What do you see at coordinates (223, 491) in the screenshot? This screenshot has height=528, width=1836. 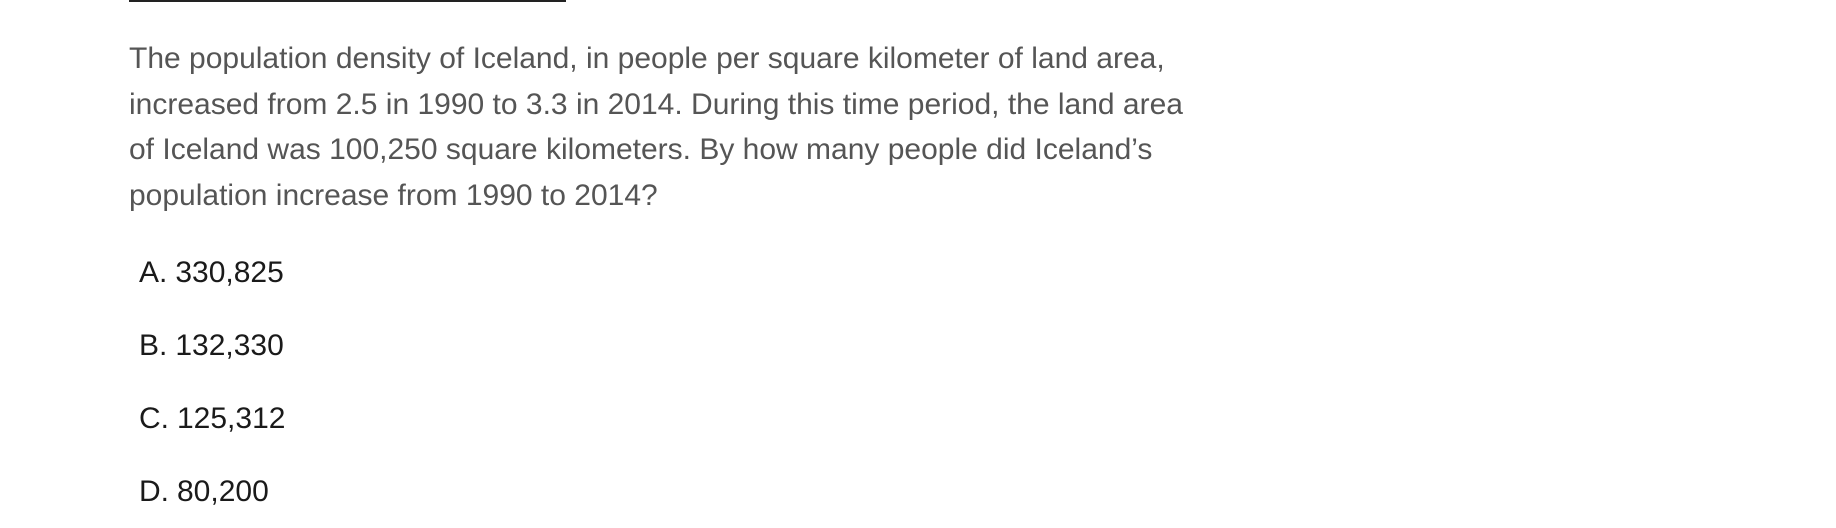 I see `choice-d-text: 80,200` at bounding box center [223, 491].